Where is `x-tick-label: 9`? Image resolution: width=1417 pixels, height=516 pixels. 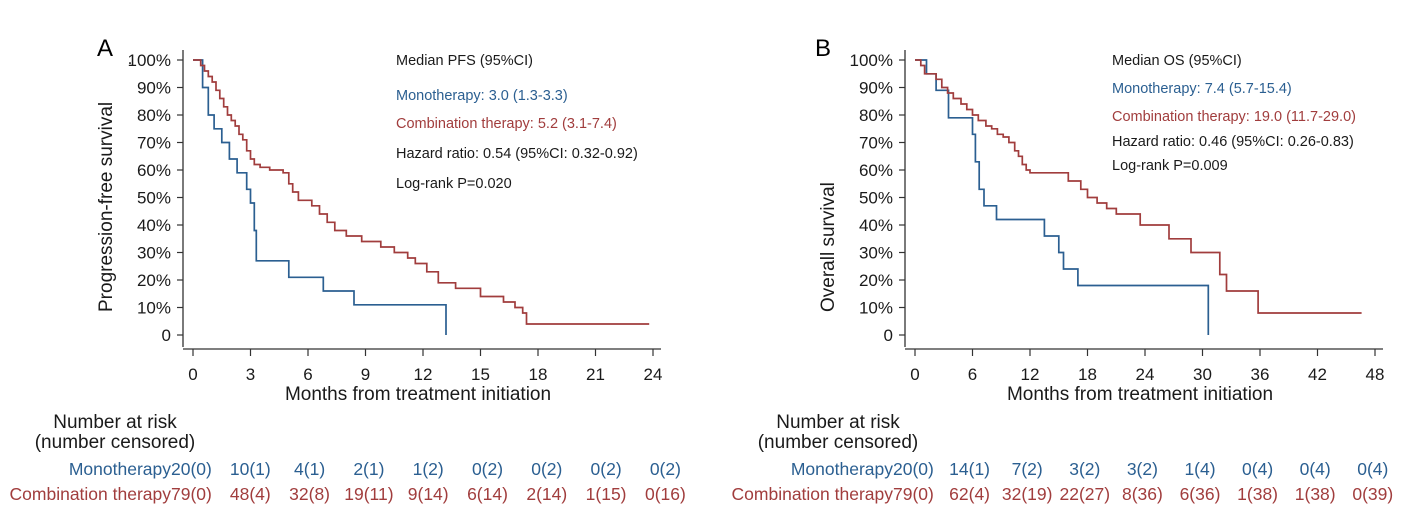 x-tick-label: 9 is located at coordinates (365, 374).